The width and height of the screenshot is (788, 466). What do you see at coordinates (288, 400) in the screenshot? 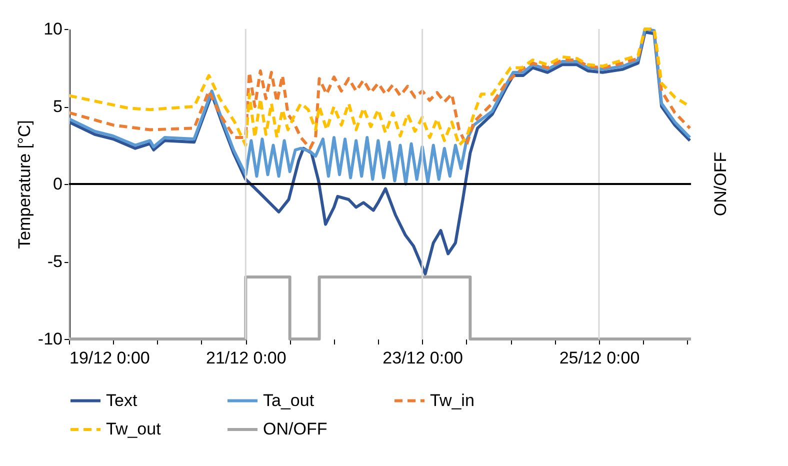
I see `legend-label: Ta_out` at bounding box center [288, 400].